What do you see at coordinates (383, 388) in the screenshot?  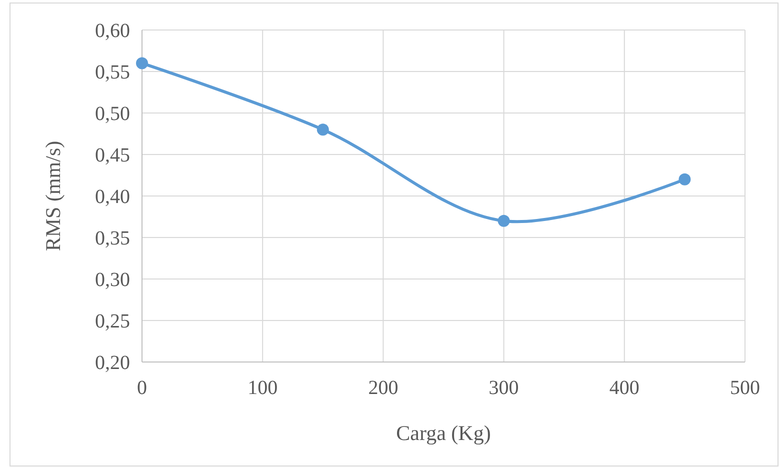 I see `x-tick-label: 200` at bounding box center [383, 388].